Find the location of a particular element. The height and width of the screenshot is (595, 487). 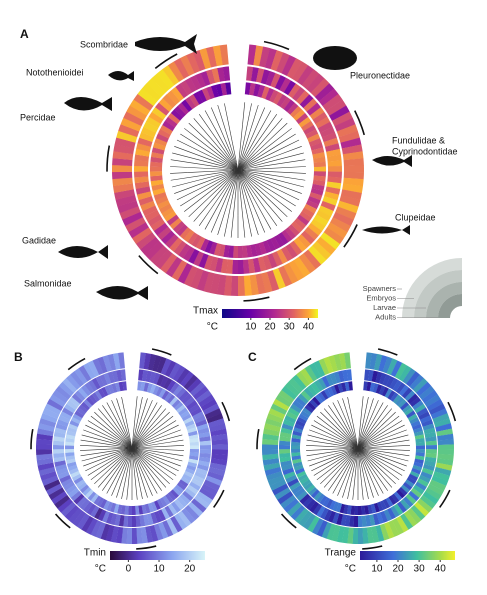

colorbar-unit: °C is located at coordinates (350, 569).